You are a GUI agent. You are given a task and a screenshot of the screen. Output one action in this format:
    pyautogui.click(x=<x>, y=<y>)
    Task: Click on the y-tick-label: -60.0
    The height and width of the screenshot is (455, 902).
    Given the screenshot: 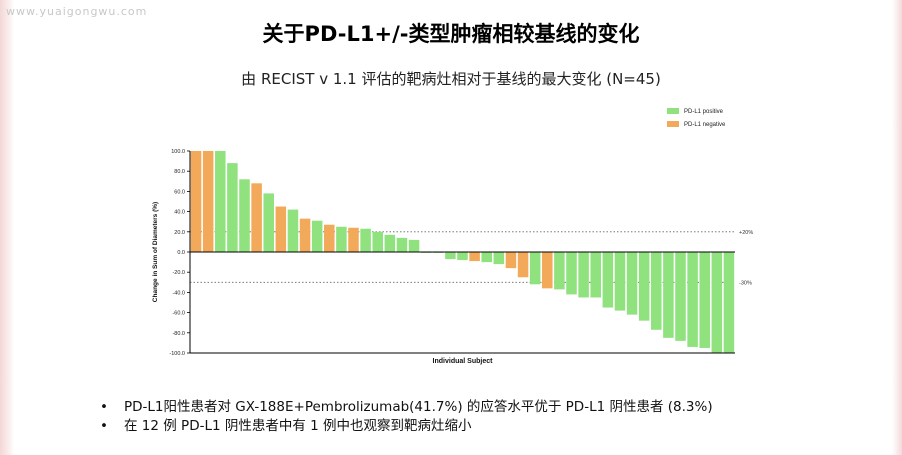 What is the action you would take?
    pyautogui.click(x=178, y=314)
    